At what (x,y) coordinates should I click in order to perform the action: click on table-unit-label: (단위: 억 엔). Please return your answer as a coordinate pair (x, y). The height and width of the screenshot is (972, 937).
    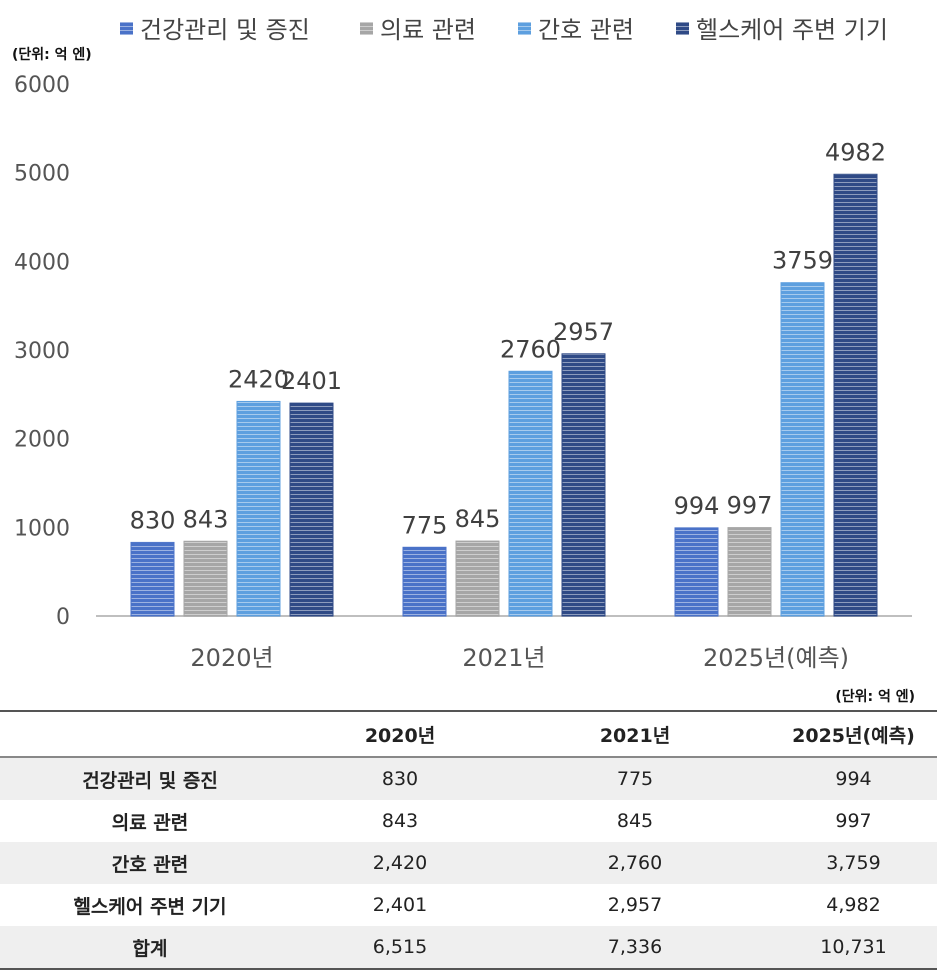
    Looking at the image, I should click on (875, 697).